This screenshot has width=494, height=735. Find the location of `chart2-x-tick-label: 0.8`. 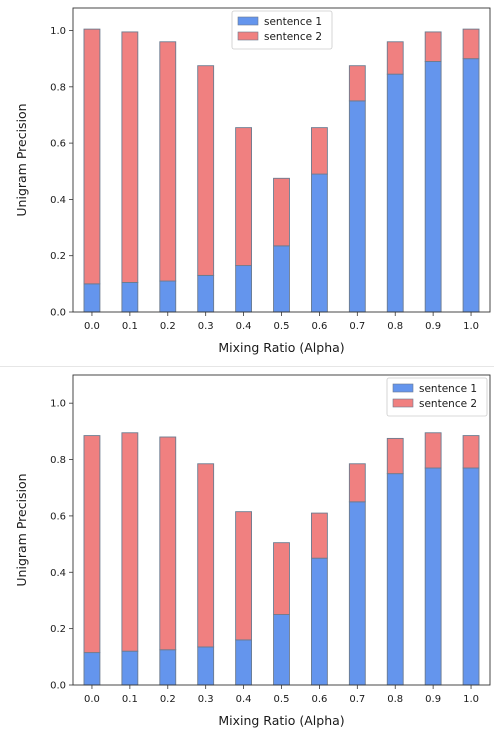

chart2-x-tick-label: 0.8 is located at coordinates (395, 699).